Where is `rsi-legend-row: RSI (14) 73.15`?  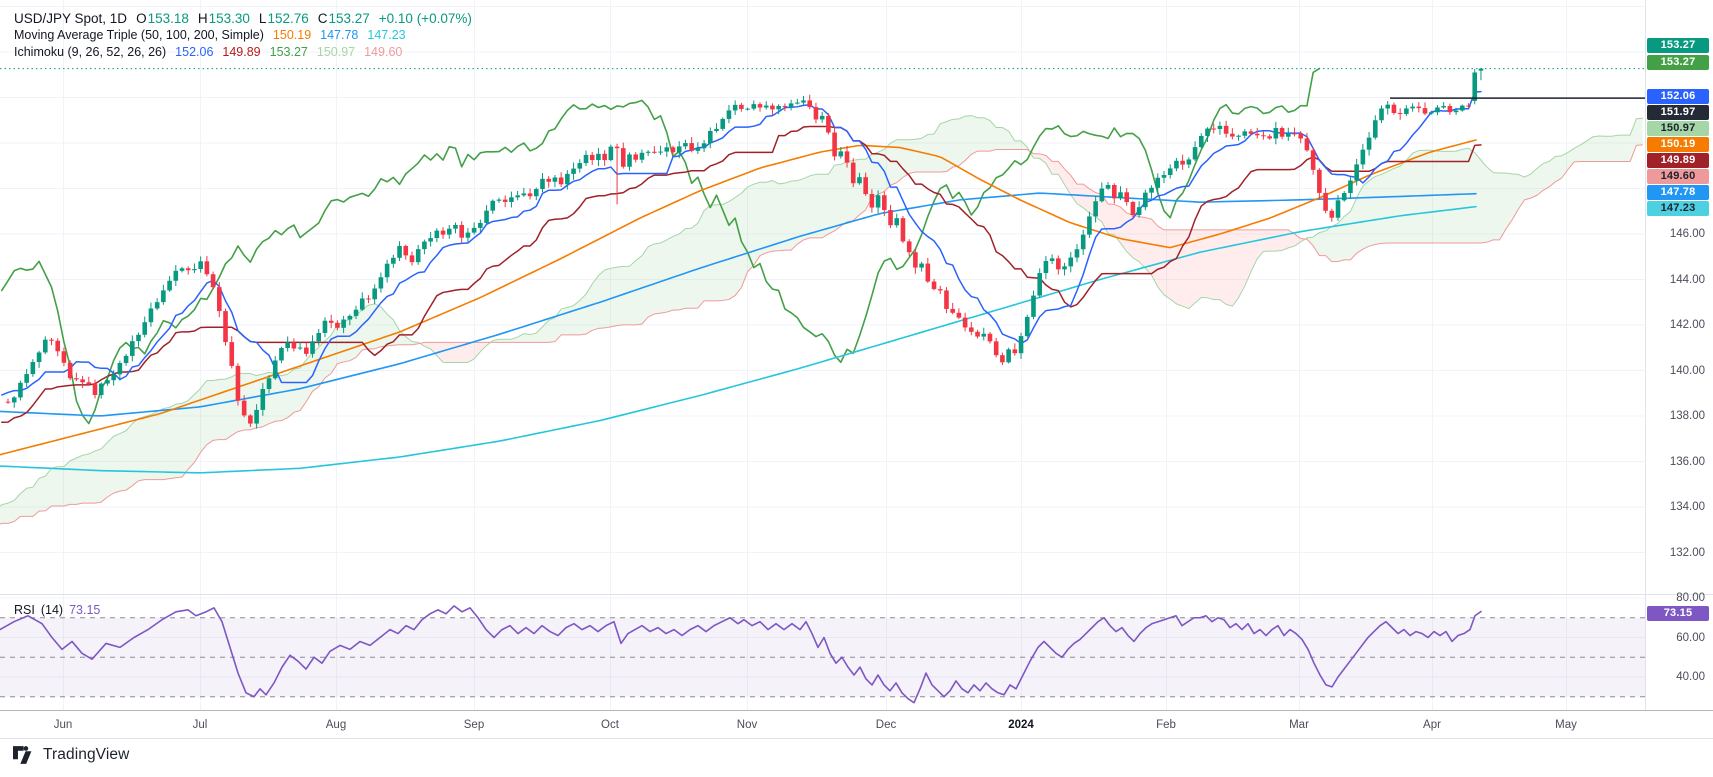 rsi-legend-row: RSI (14) 73.15 is located at coordinates (57, 610).